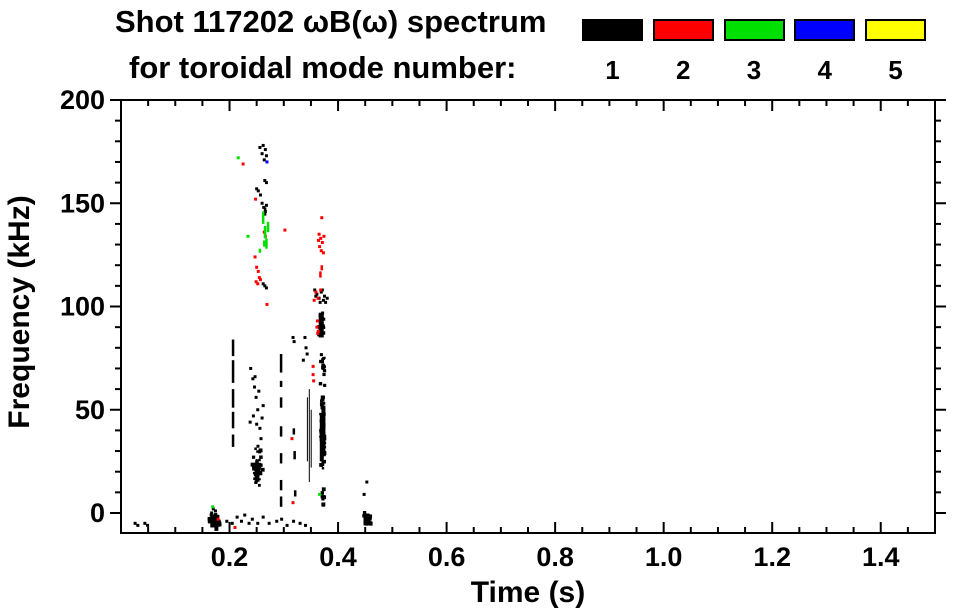 The height and width of the screenshot is (615, 963). What do you see at coordinates (260, 250) in the screenshot?
I see `data-segment-n3` at bounding box center [260, 250].